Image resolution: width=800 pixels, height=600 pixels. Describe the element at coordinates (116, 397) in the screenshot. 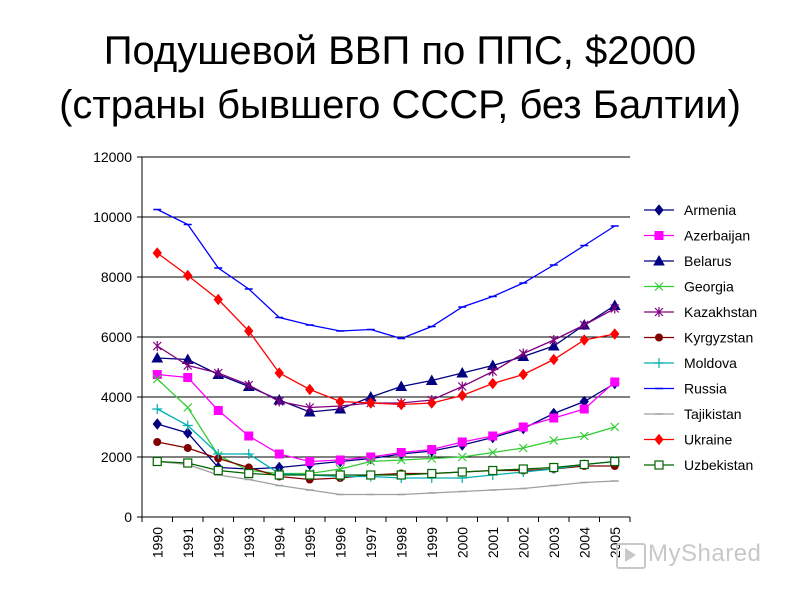

I see `y-tick-label: 4000` at that location.